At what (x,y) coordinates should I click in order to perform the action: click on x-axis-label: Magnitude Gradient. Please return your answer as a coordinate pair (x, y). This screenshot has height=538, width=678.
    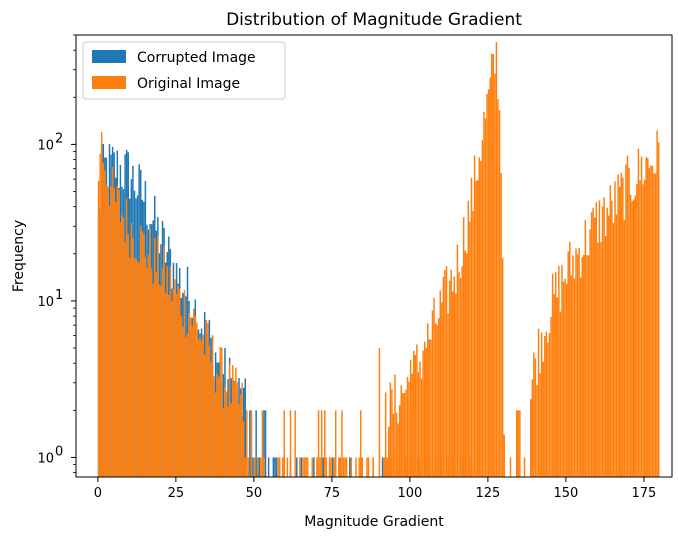
    Looking at the image, I should click on (374, 522).